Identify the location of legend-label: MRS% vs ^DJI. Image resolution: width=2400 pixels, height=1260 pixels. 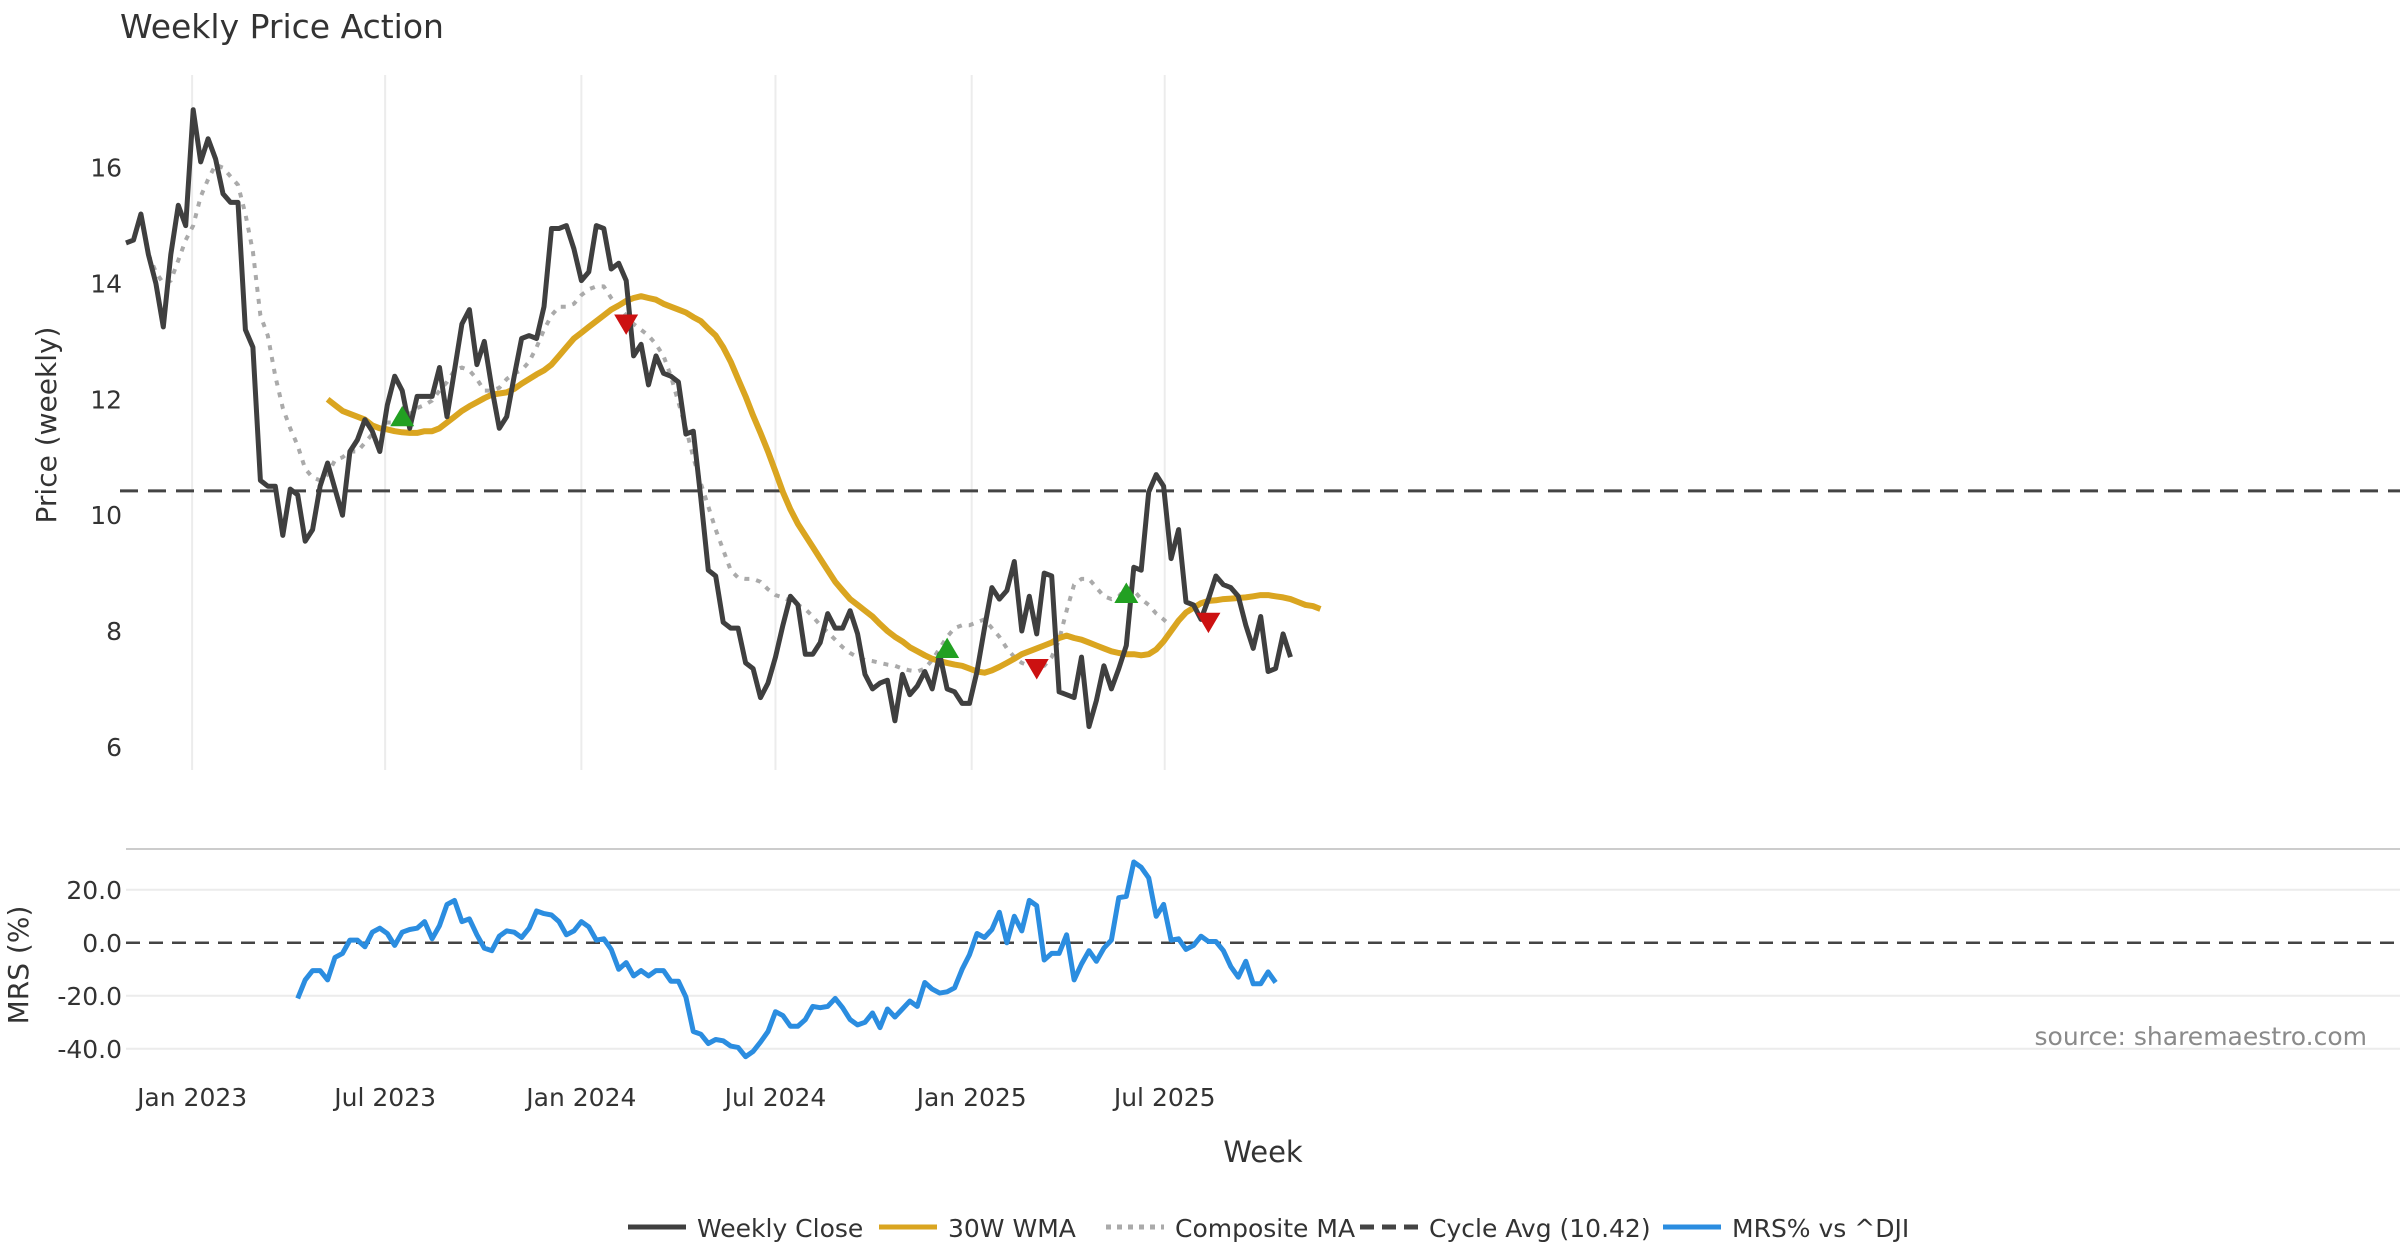
(1820, 1228).